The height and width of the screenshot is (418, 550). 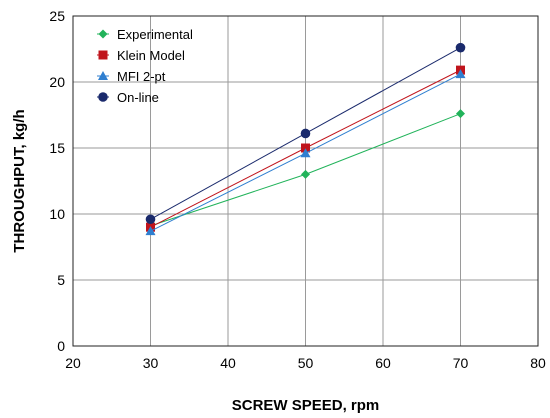 I want to click on y-tick-label: 15, so click(x=57, y=148).